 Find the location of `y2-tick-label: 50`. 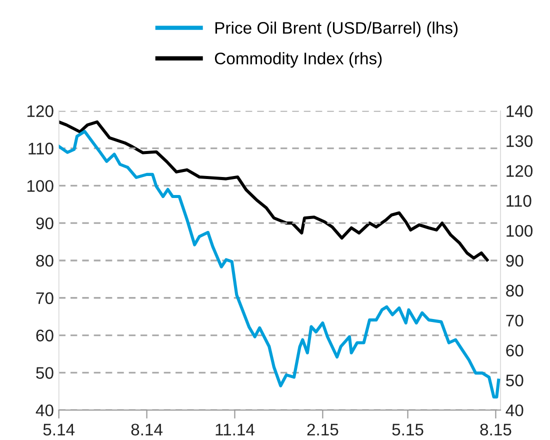

y2-tick-label: 50 is located at coordinates (515, 380).